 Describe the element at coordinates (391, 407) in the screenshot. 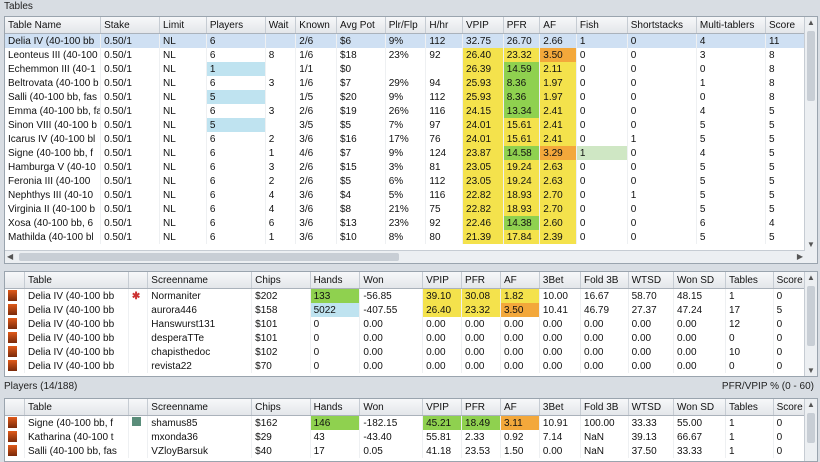

I see `players-header-won: Won` at that location.